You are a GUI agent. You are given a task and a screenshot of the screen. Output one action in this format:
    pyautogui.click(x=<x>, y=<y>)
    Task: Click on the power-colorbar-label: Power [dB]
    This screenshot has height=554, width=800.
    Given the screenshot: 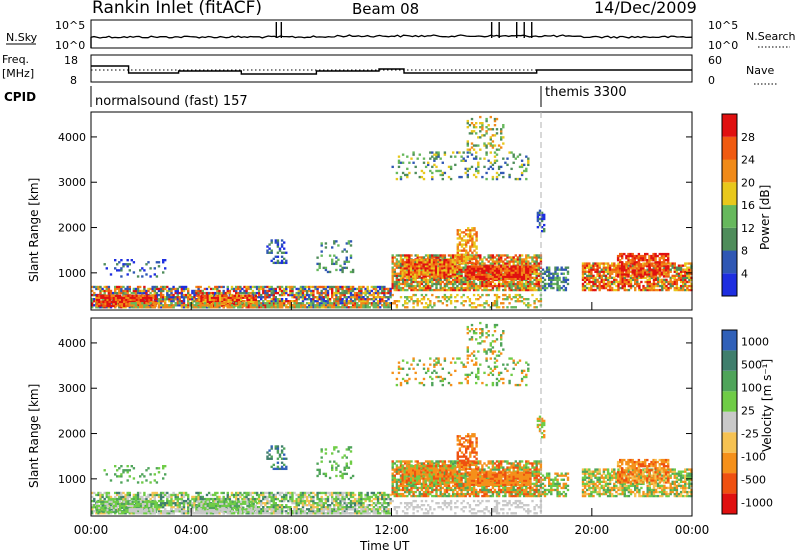 What is the action you would take?
    pyautogui.click(x=765, y=217)
    